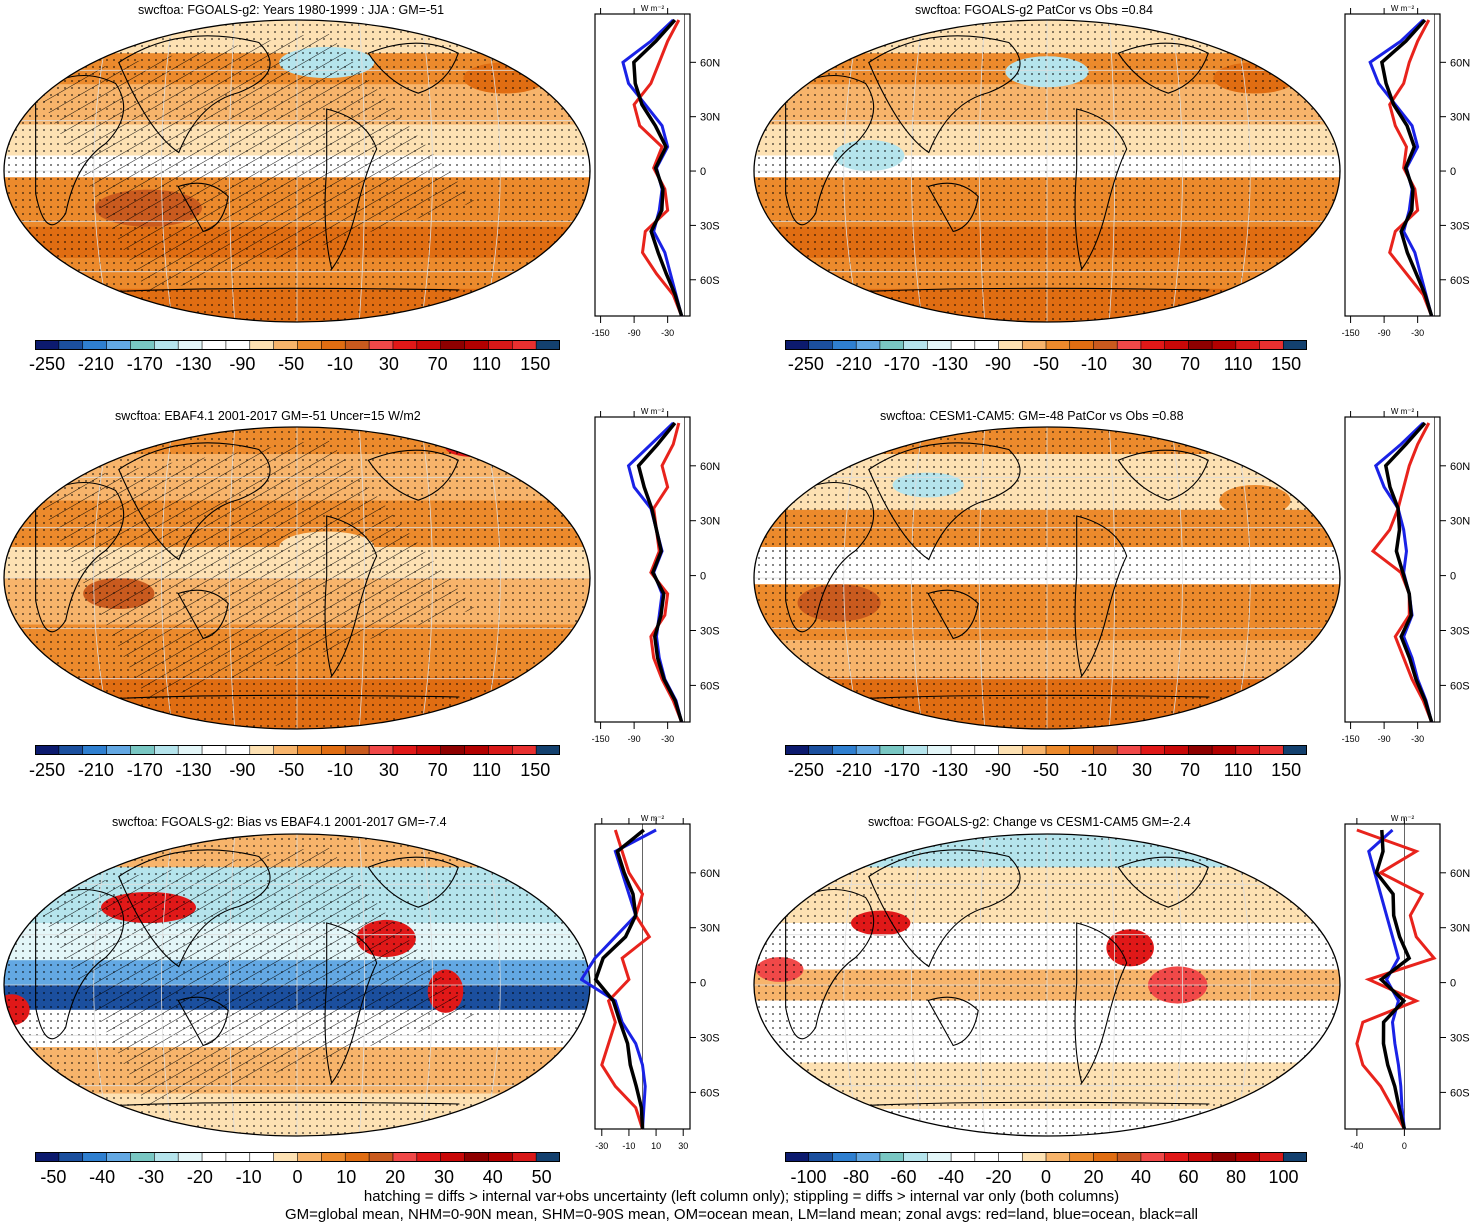 This screenshot has width=1483, height=1223. What do you see at coordinates (618, 979) in the screenshot?
I see `ocean-zonal-line` at bounding box center [618, 979].